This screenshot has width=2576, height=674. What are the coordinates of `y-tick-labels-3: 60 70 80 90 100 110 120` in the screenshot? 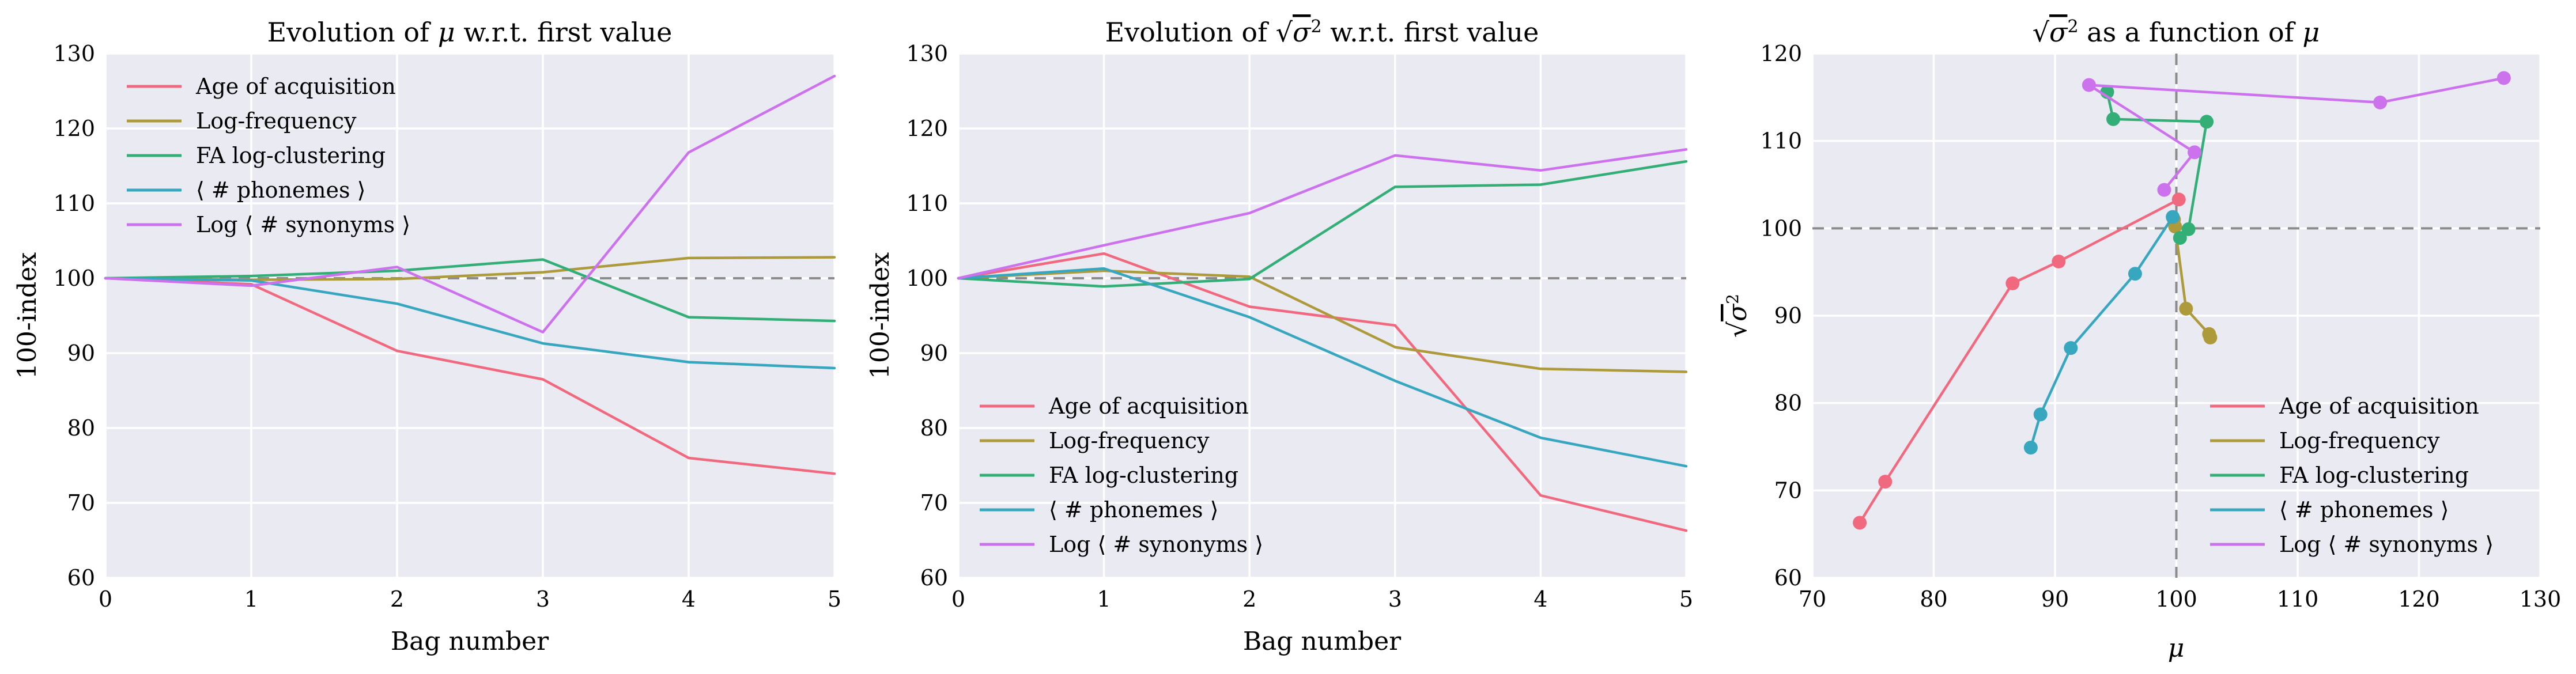 It's located at (1781, 315).